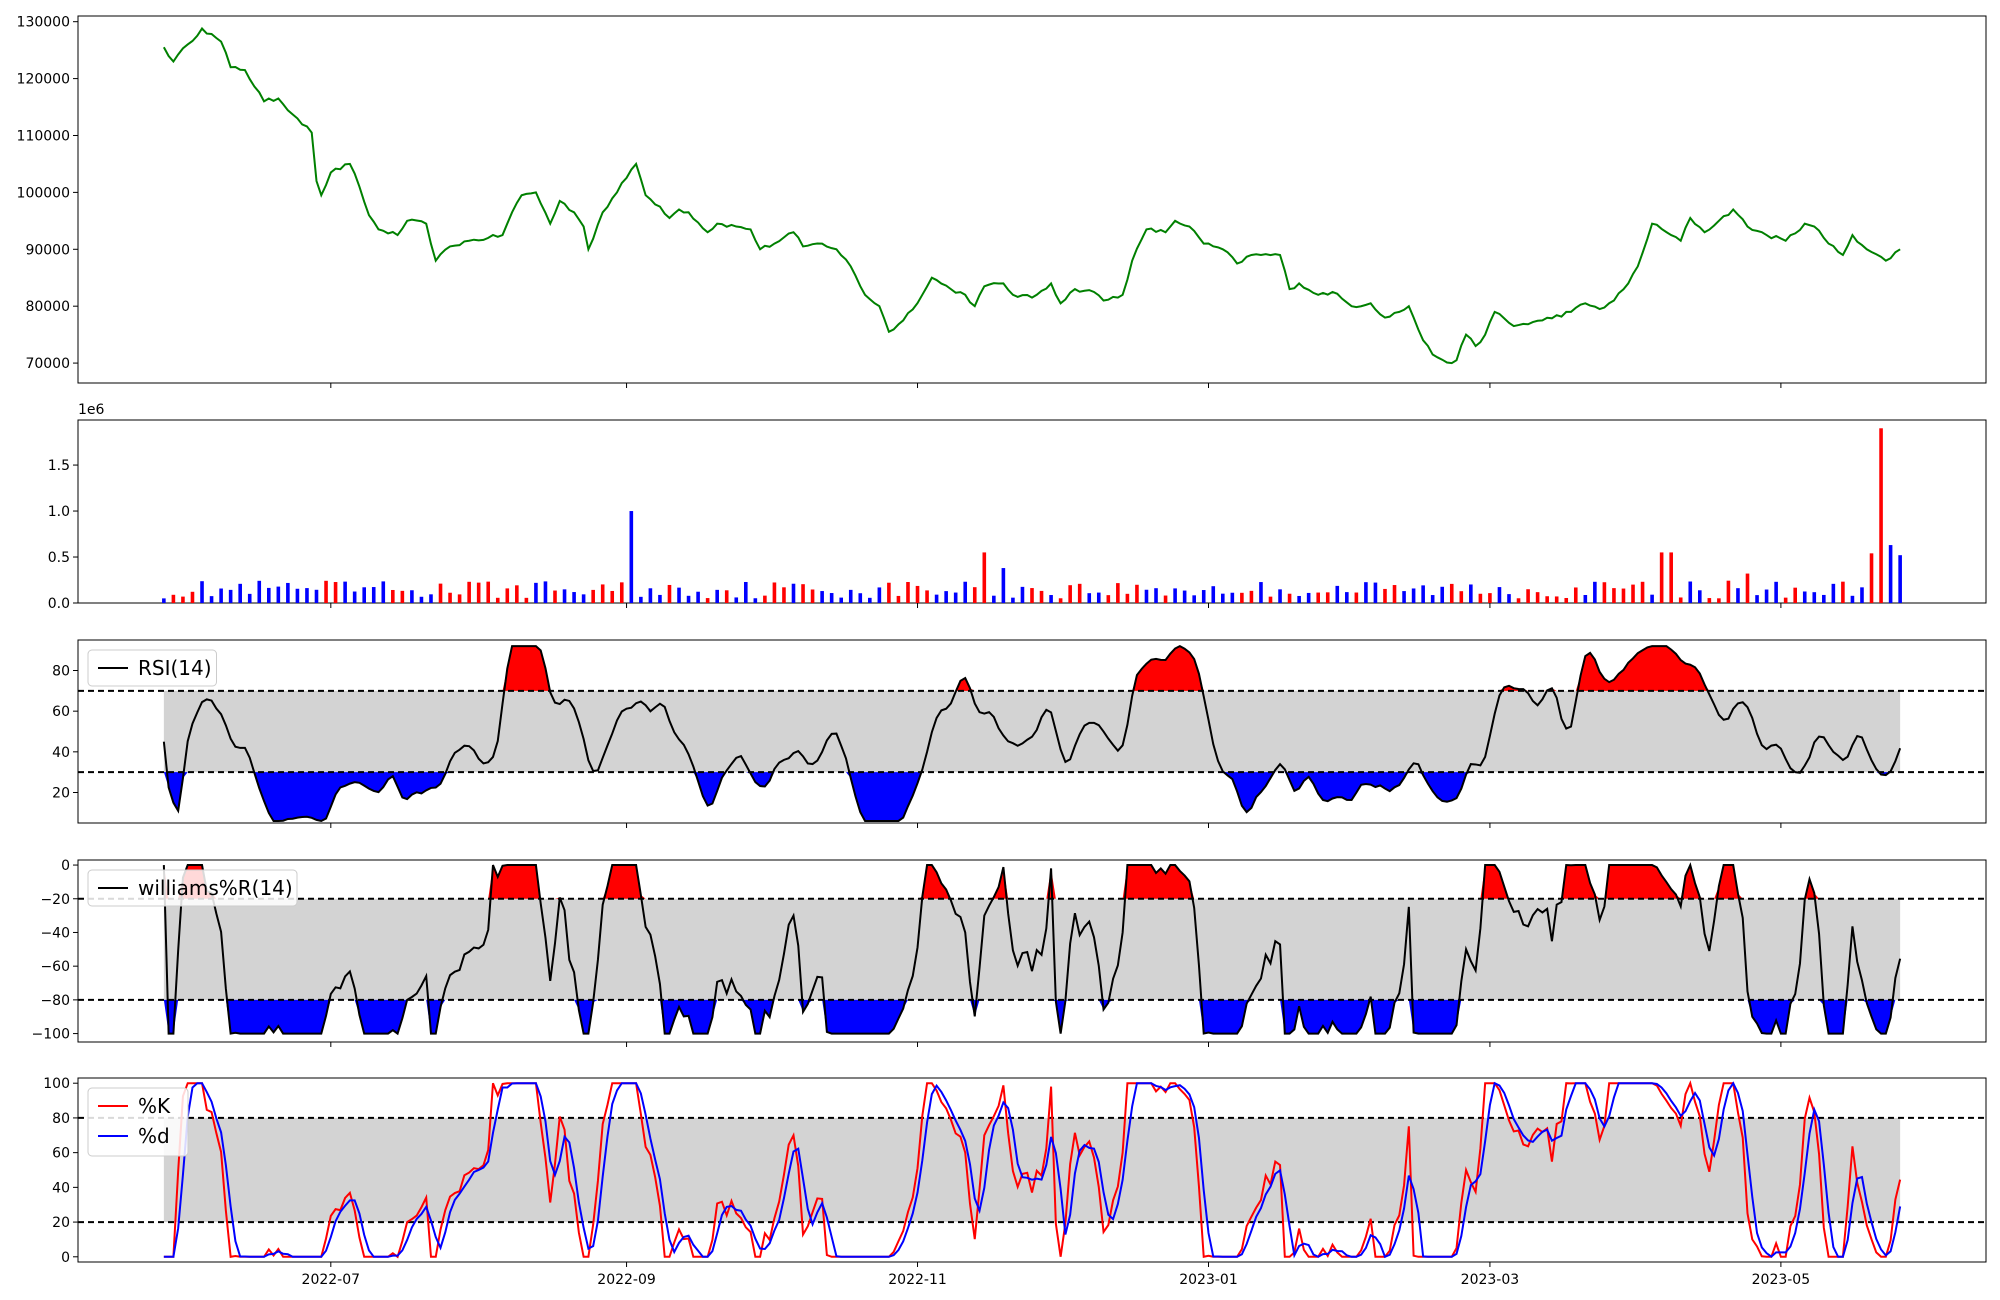  I want to click on indicator-line, so click(1032, 949).